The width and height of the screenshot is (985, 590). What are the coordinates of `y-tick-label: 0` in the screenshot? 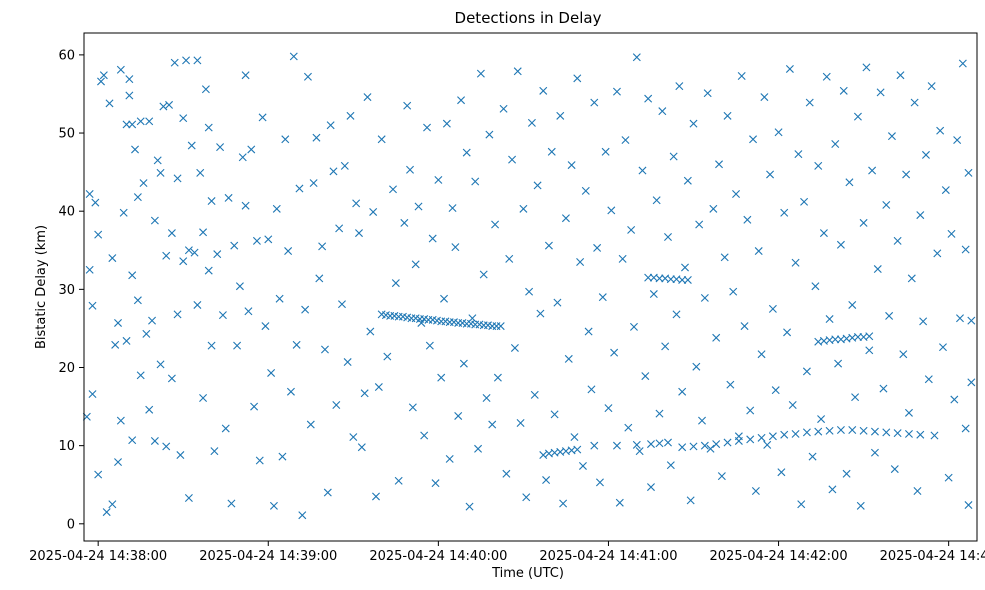 It's located at (71, 524).